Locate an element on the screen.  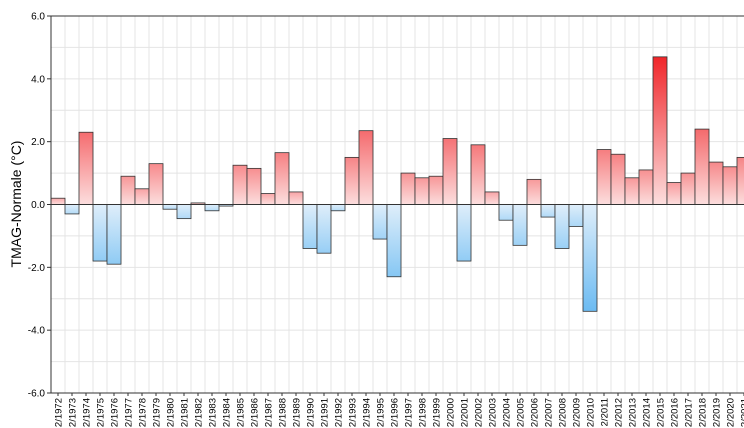
bar-2/2007 is located at coordinates (548, 211).